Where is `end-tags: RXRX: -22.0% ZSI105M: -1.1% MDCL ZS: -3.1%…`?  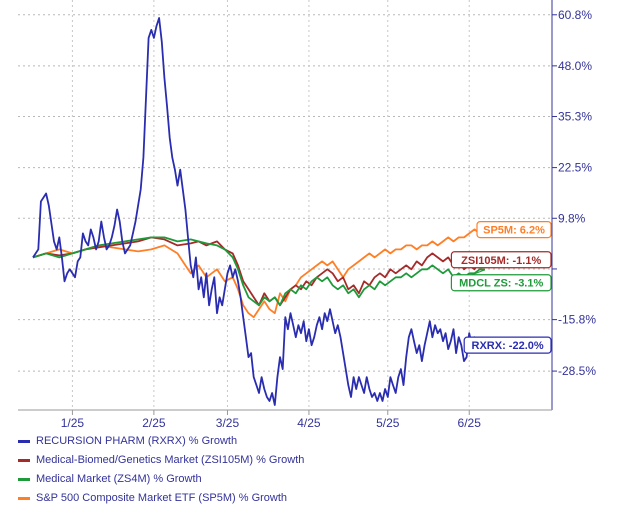
end-tags: RXRX: -22.0% ZSI105M: -1.1% MDCL ZS: -3.1%… is located at coordinates (501, 287).